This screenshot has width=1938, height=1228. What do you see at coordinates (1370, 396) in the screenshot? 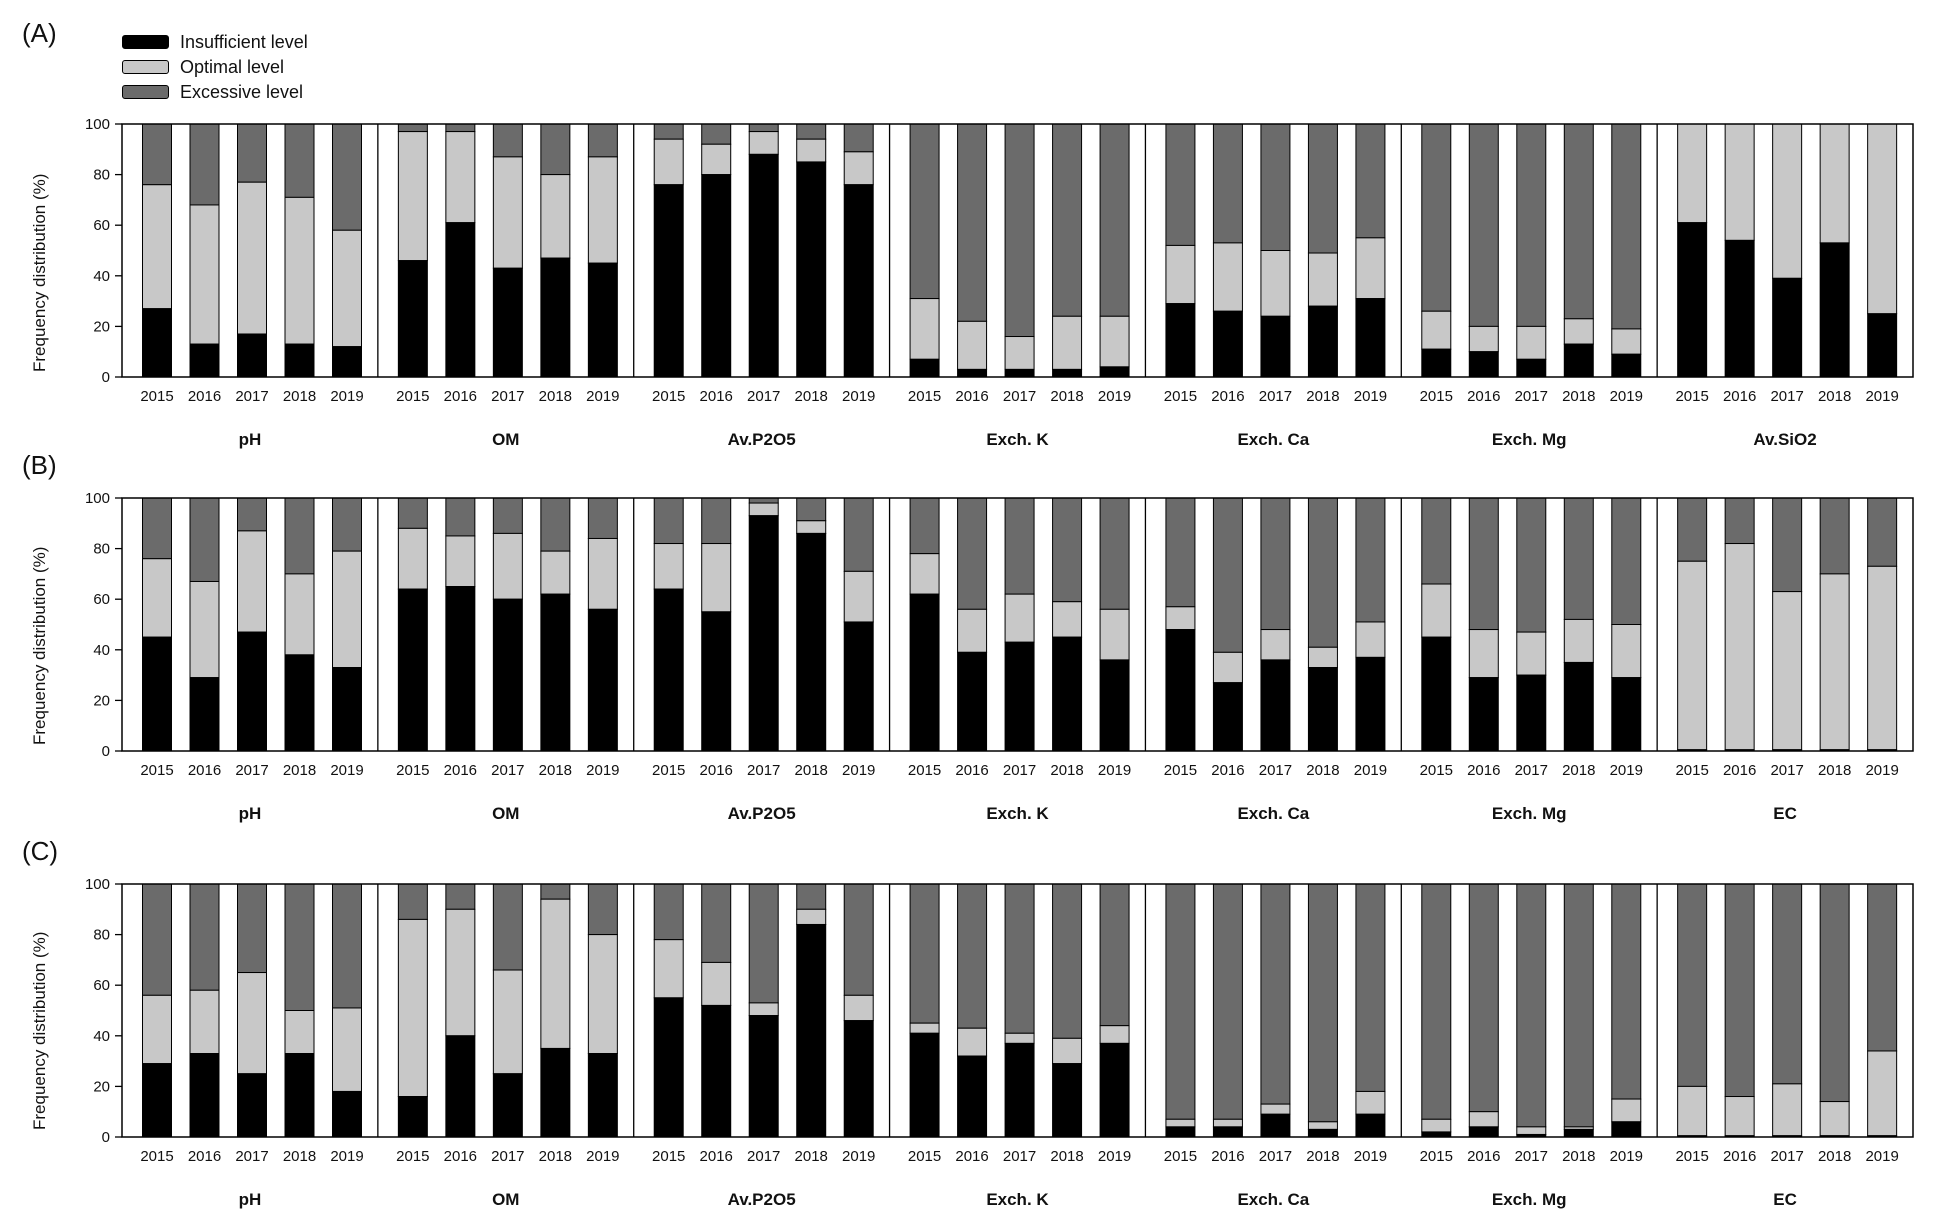
I see `x-tick-label-a-4-2019: 2019` at bounding box center [1370, 396].